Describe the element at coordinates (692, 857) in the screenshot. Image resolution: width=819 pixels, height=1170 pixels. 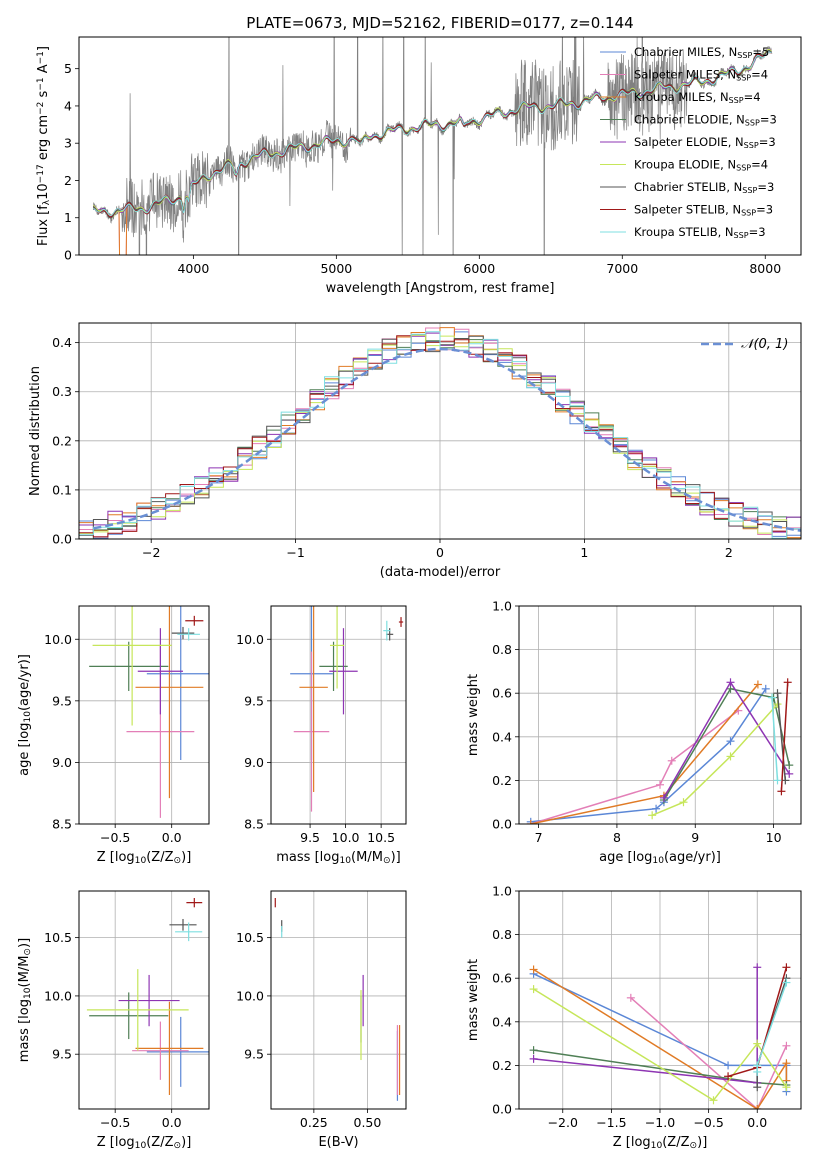
I see `label-part: (age/yr)]` at that location.